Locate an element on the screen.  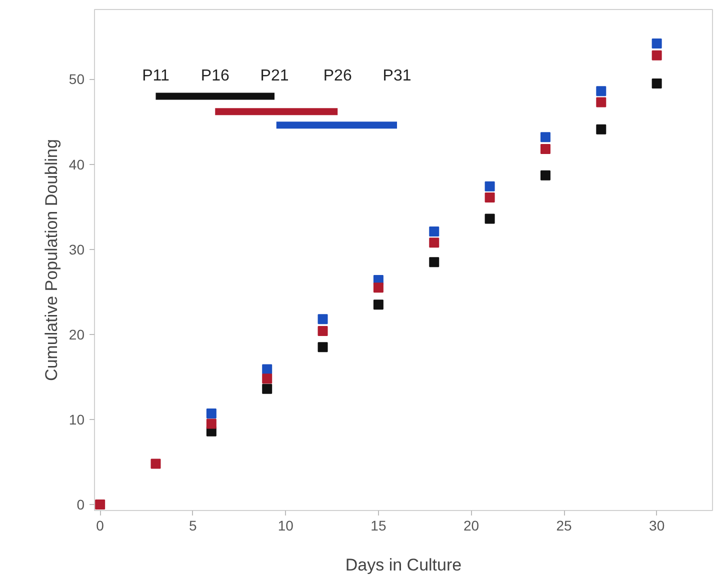
x-tick-label: 5 is located at coordinates (192, 526).